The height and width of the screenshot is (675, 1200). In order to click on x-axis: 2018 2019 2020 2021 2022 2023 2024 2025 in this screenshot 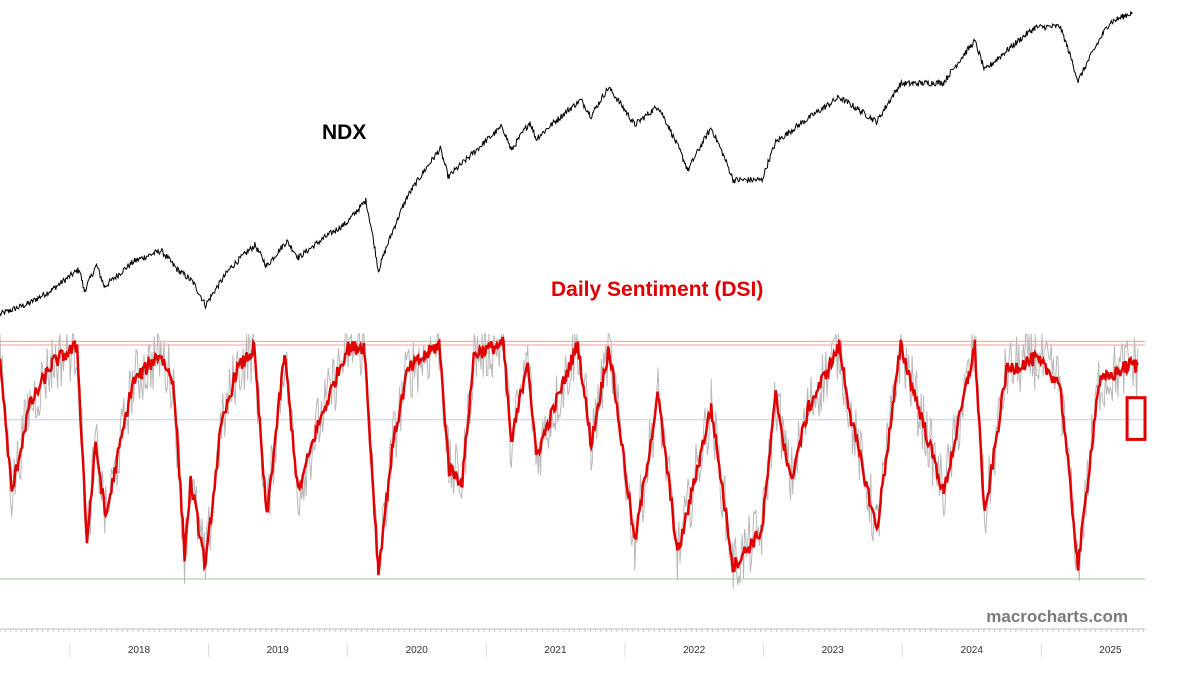, I will do `click(572, 642)`.